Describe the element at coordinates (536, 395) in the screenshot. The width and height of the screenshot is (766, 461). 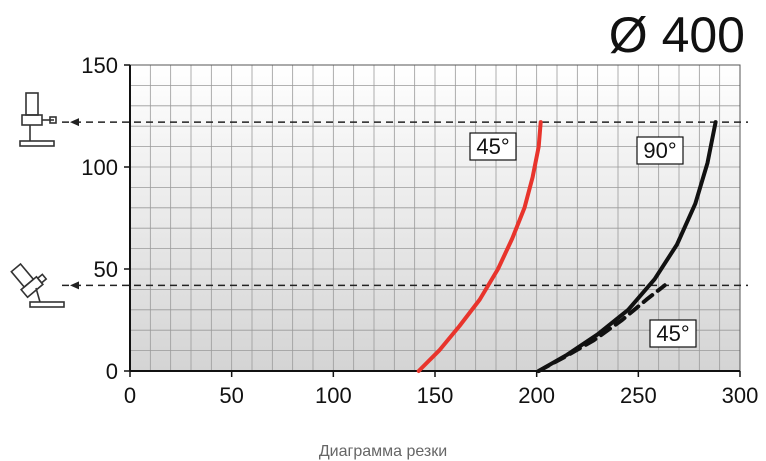
I see `x-tick-label: 200` at that location.